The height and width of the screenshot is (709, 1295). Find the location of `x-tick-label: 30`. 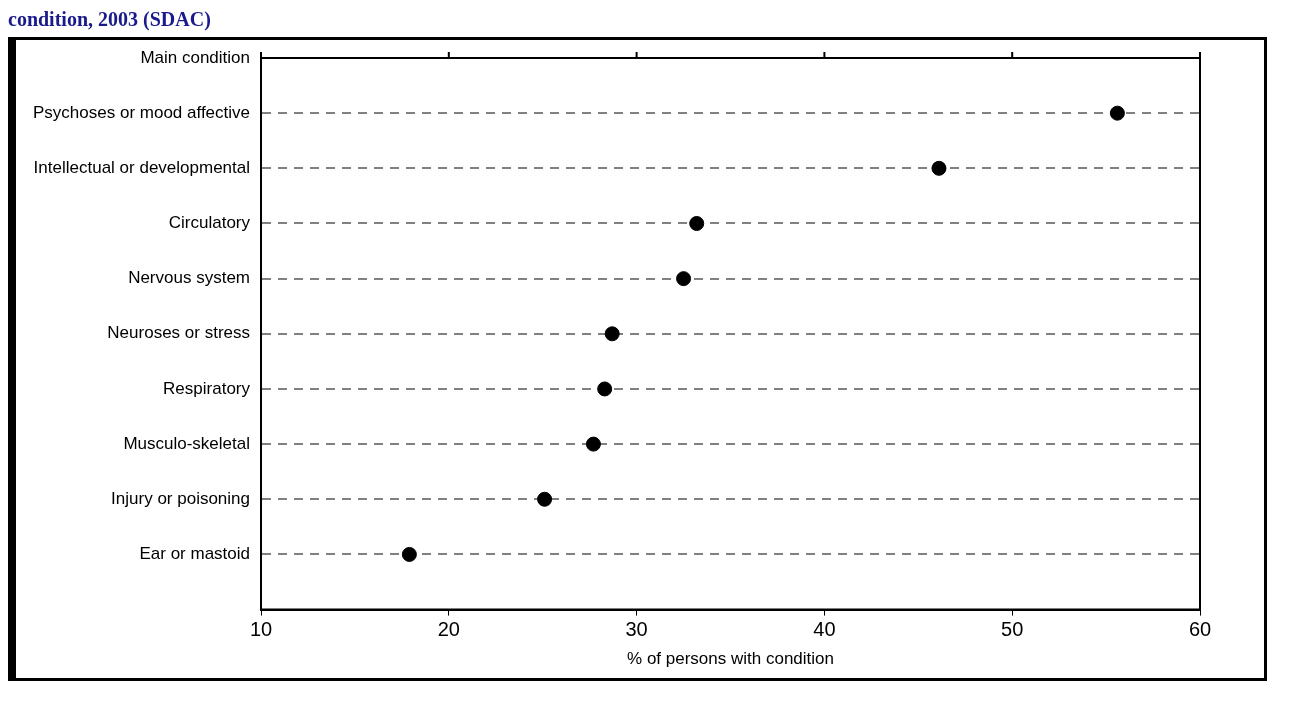

x-tick-label: 30 is located at coordinates (636, 629).